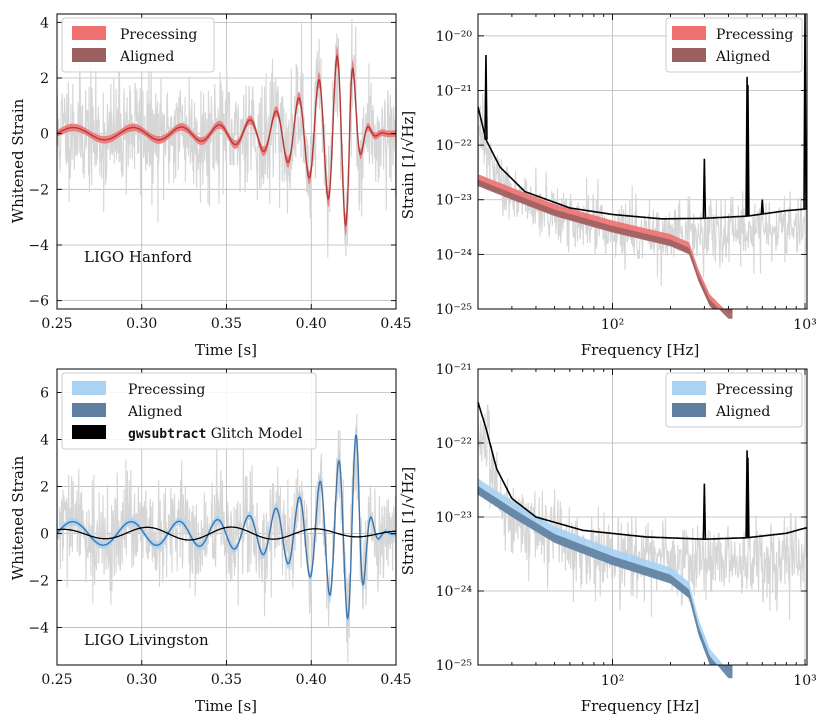 The height and width of the screenshot is (728, 830). I want to click on detector-label: LIGO Hanford, so click(138, 257).